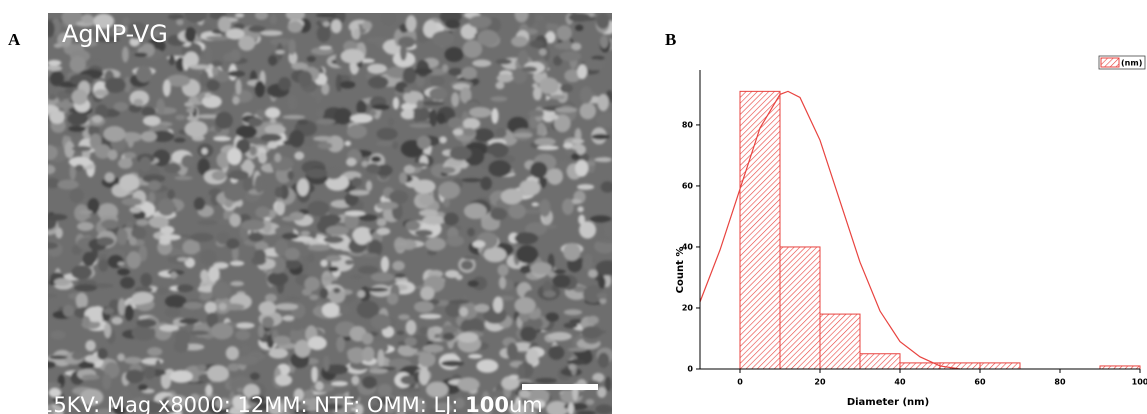 This screenshot has width=1147, height=414. What do you see at coordinates (1122, 62) in the screenshot?
I see `legend: (nm)` at bounding box center [1122, 62].